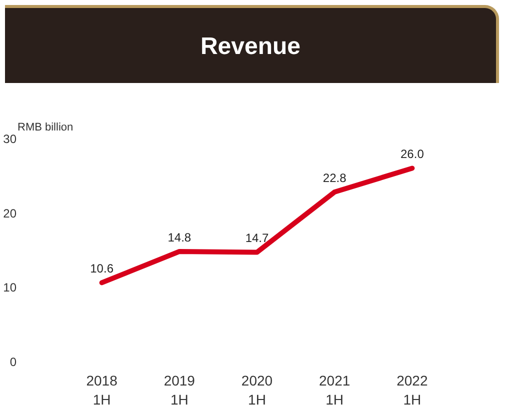 The width and height of the screenshot is (506, 405). I want to click on x-tick-label: 2021 1H, so click(334, 388).